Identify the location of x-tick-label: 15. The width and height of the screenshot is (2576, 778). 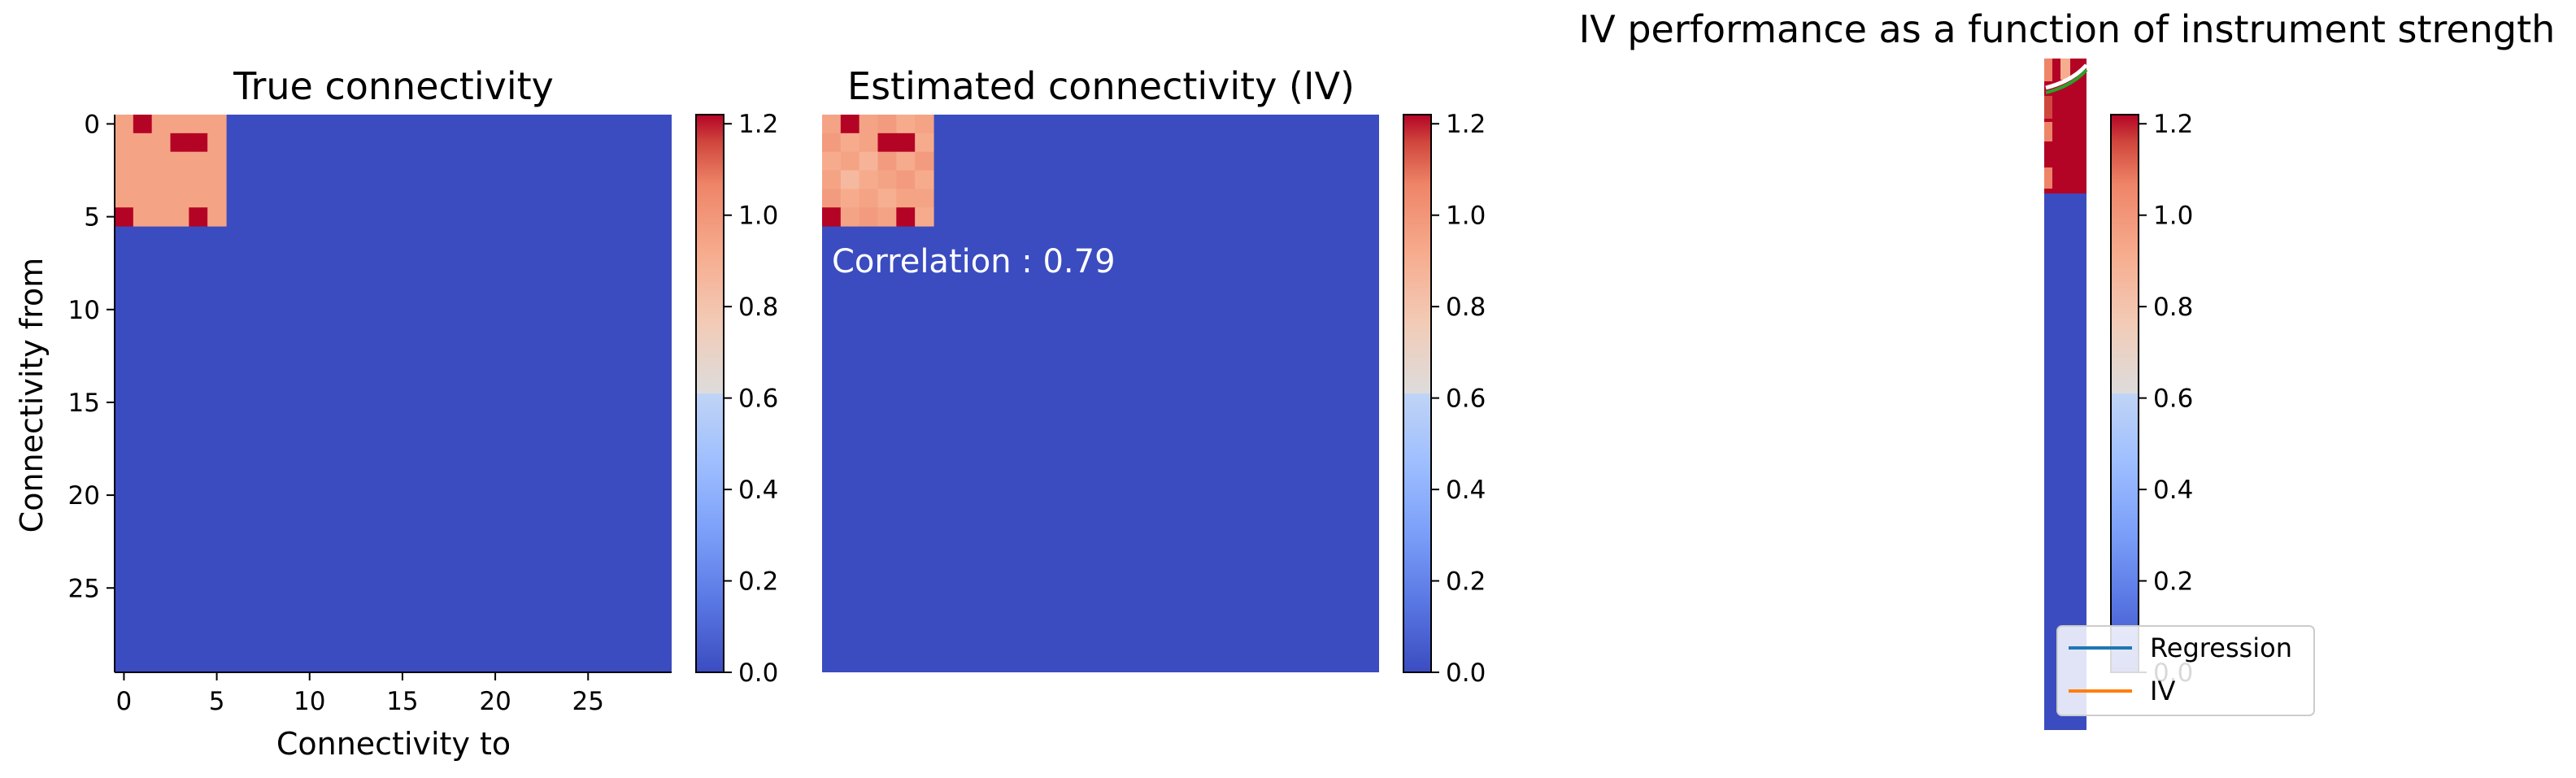
(402, 701).